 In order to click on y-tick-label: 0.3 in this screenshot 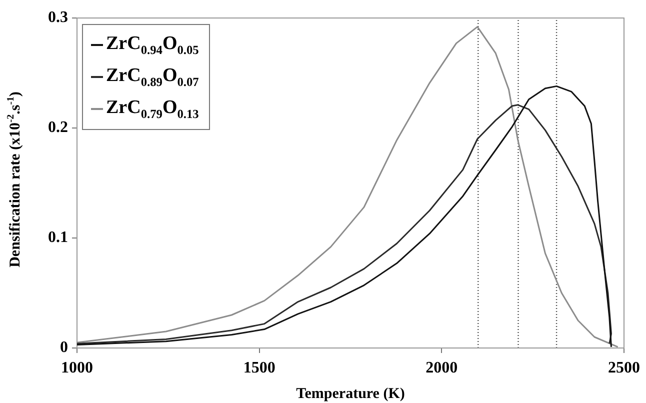, I will do `click(58, 17)`.